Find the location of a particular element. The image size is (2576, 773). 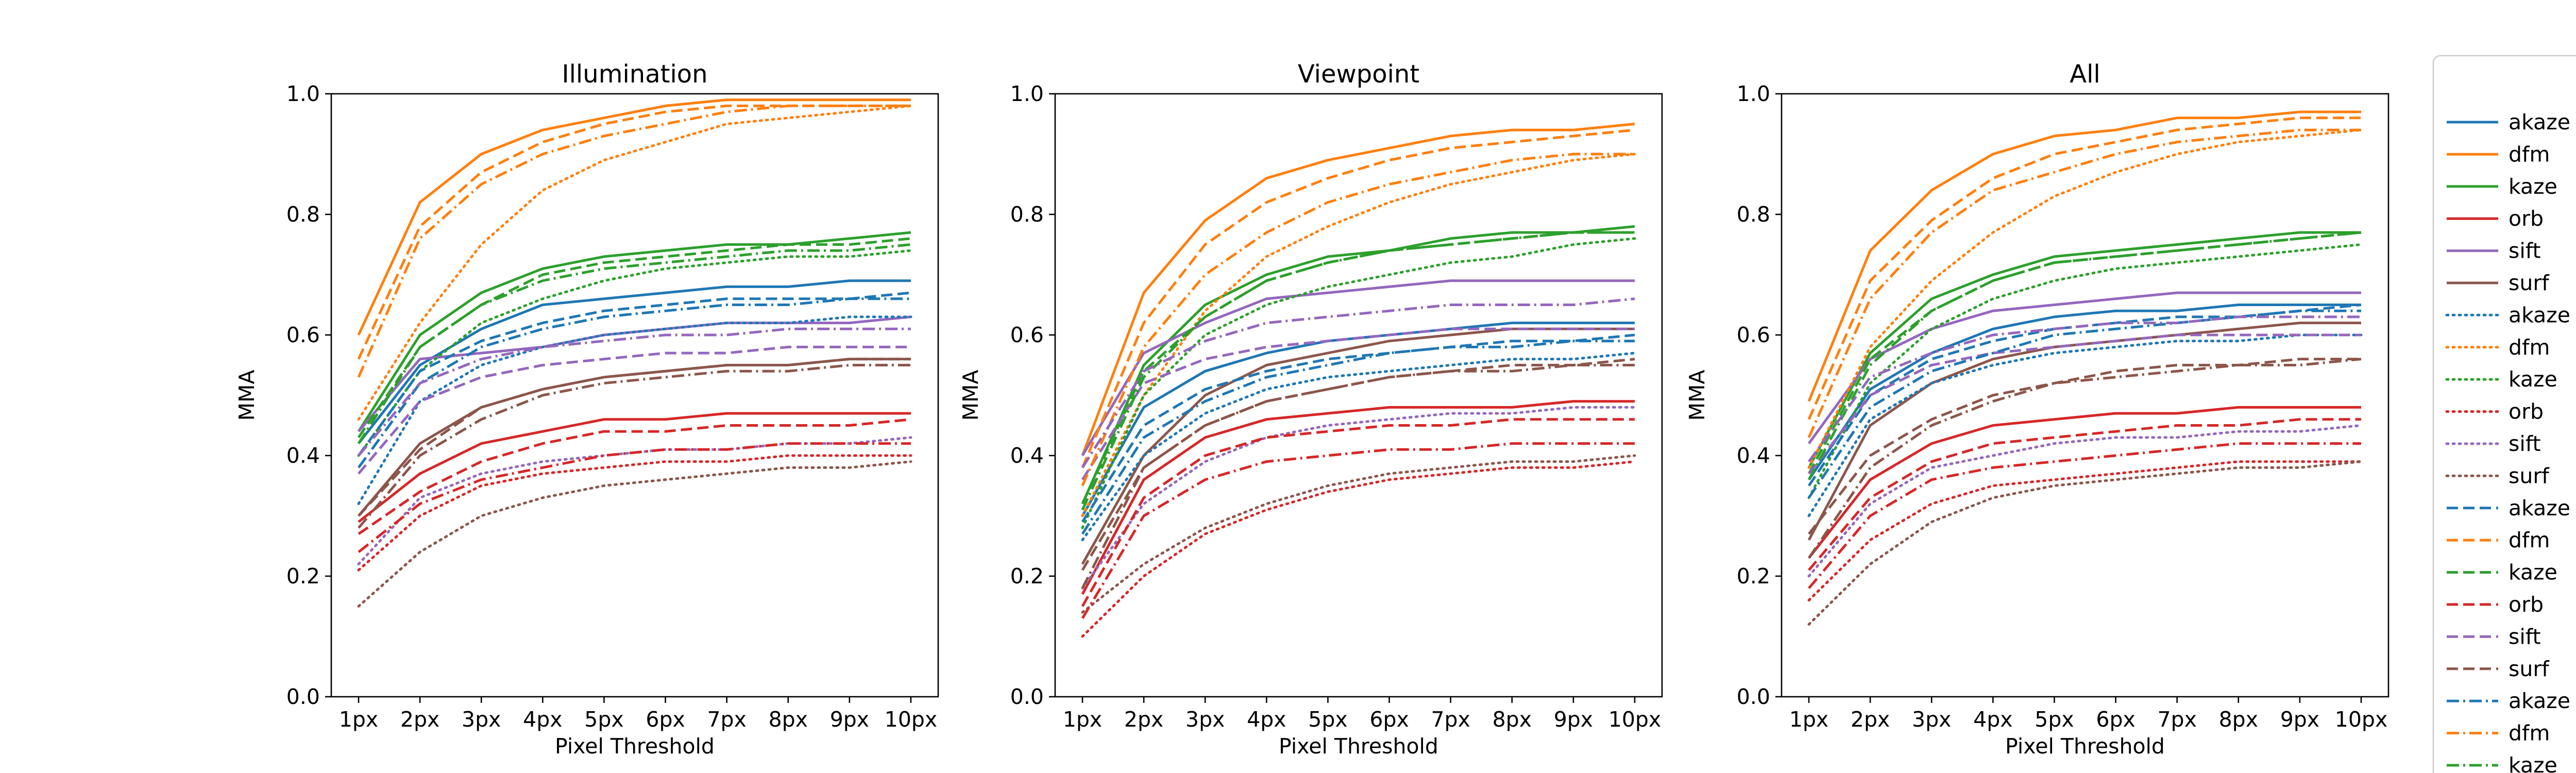

x-tick-label: 1px is located at coordinates (358, 719).